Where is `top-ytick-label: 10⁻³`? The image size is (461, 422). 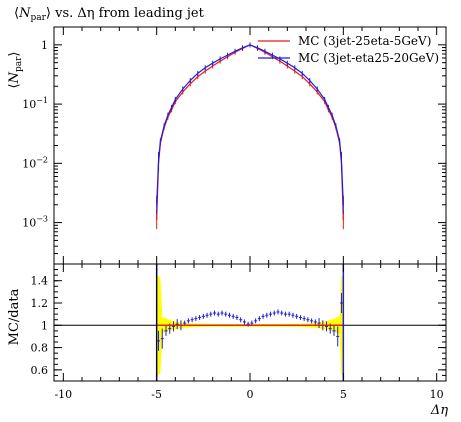 top-ytick-label: 10⁻³ is located at coordinates (35, 222).